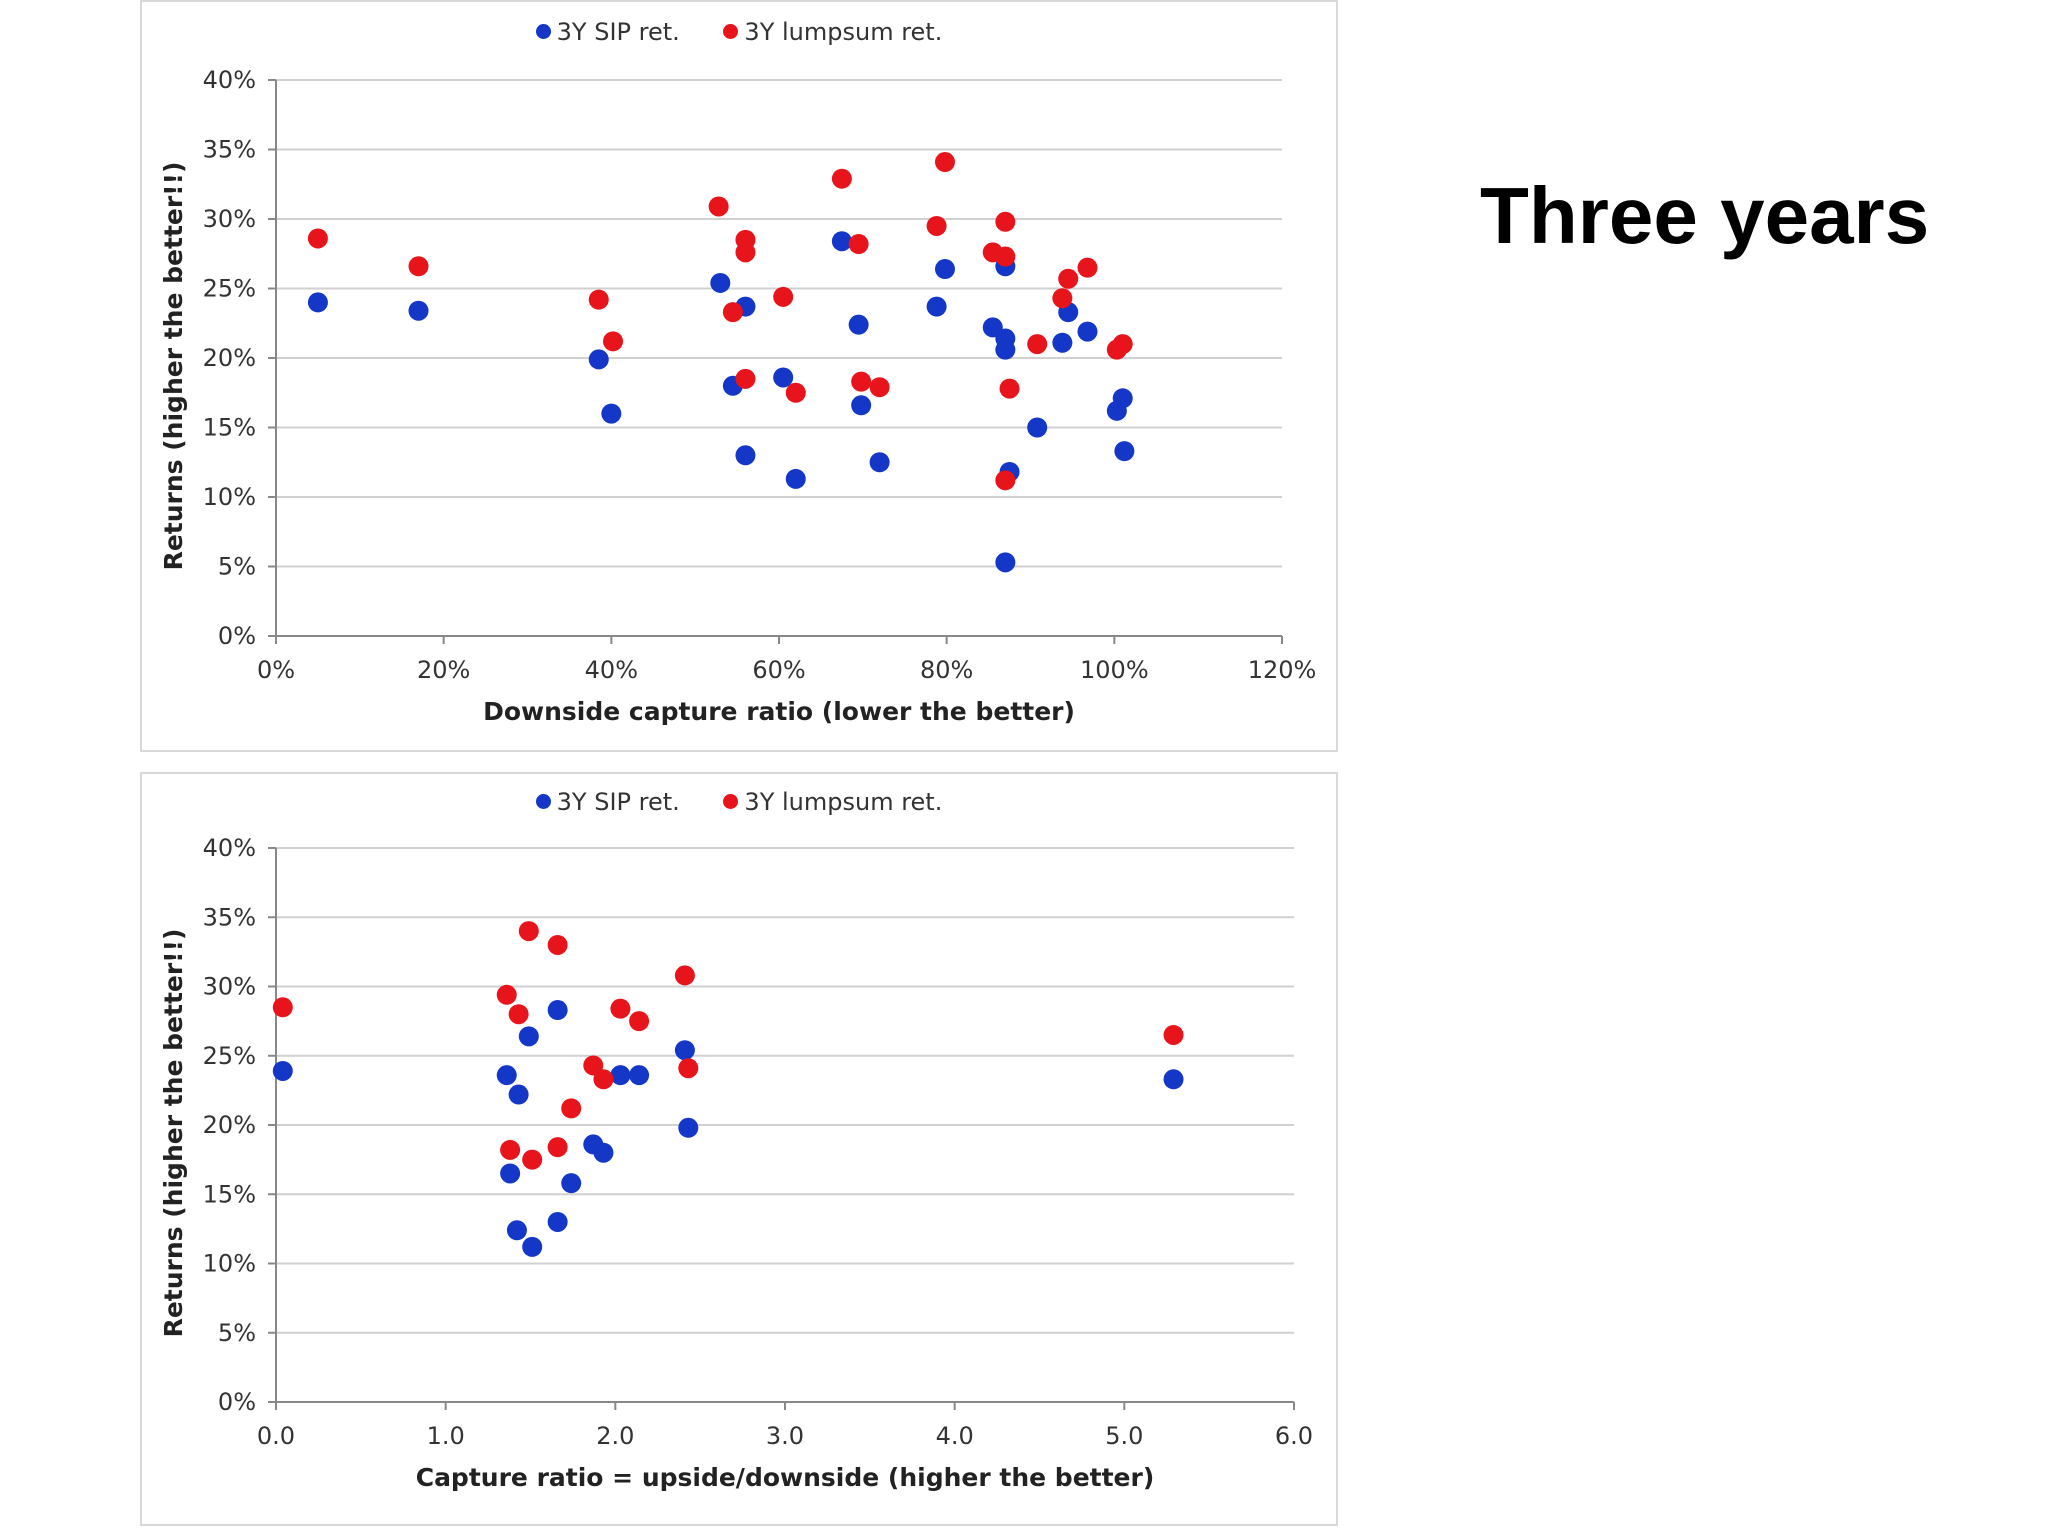 The height and width of the screenshot is (1536, 2048). What do you see at coordinates (229, 150) in the screenshot?
I see `y-tick-label: 35%` at bounding box center [229, 150].